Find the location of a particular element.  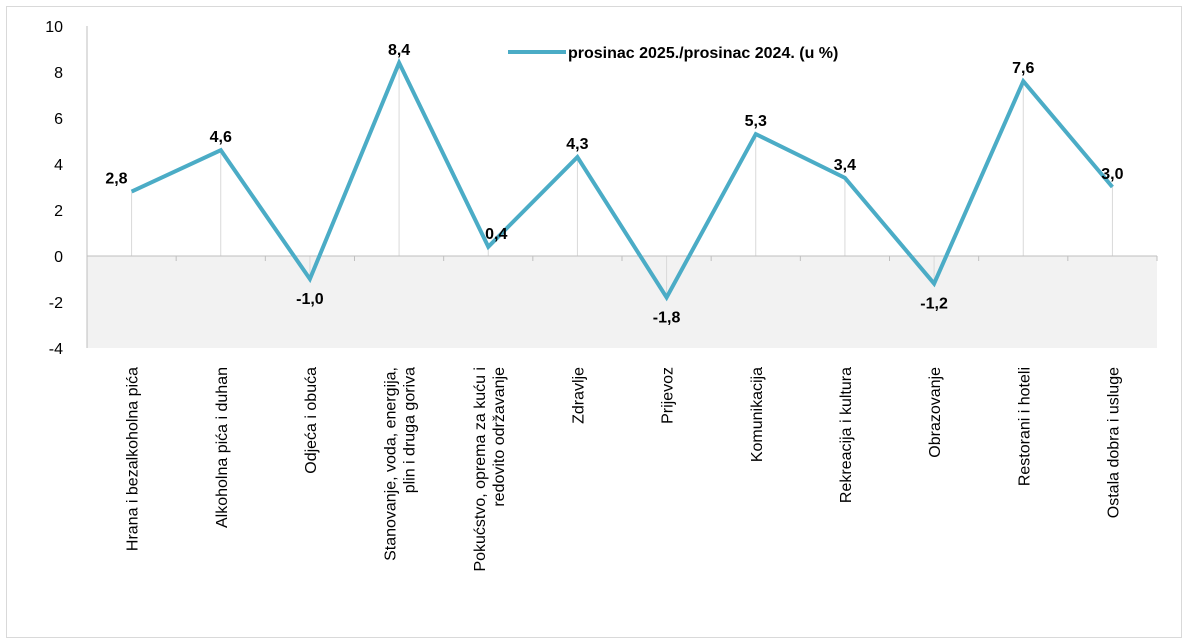

x-tick-label: Prijevoz is located at coordinates (668, 395).